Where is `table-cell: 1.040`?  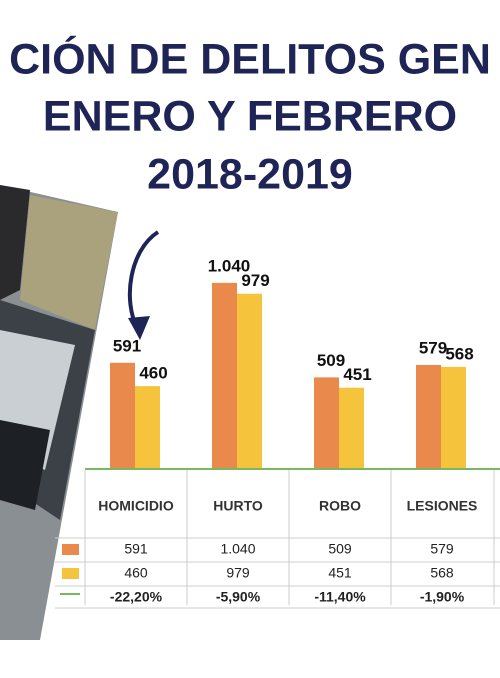
table-cell: 1.040 is located at coordinates (237, 549).